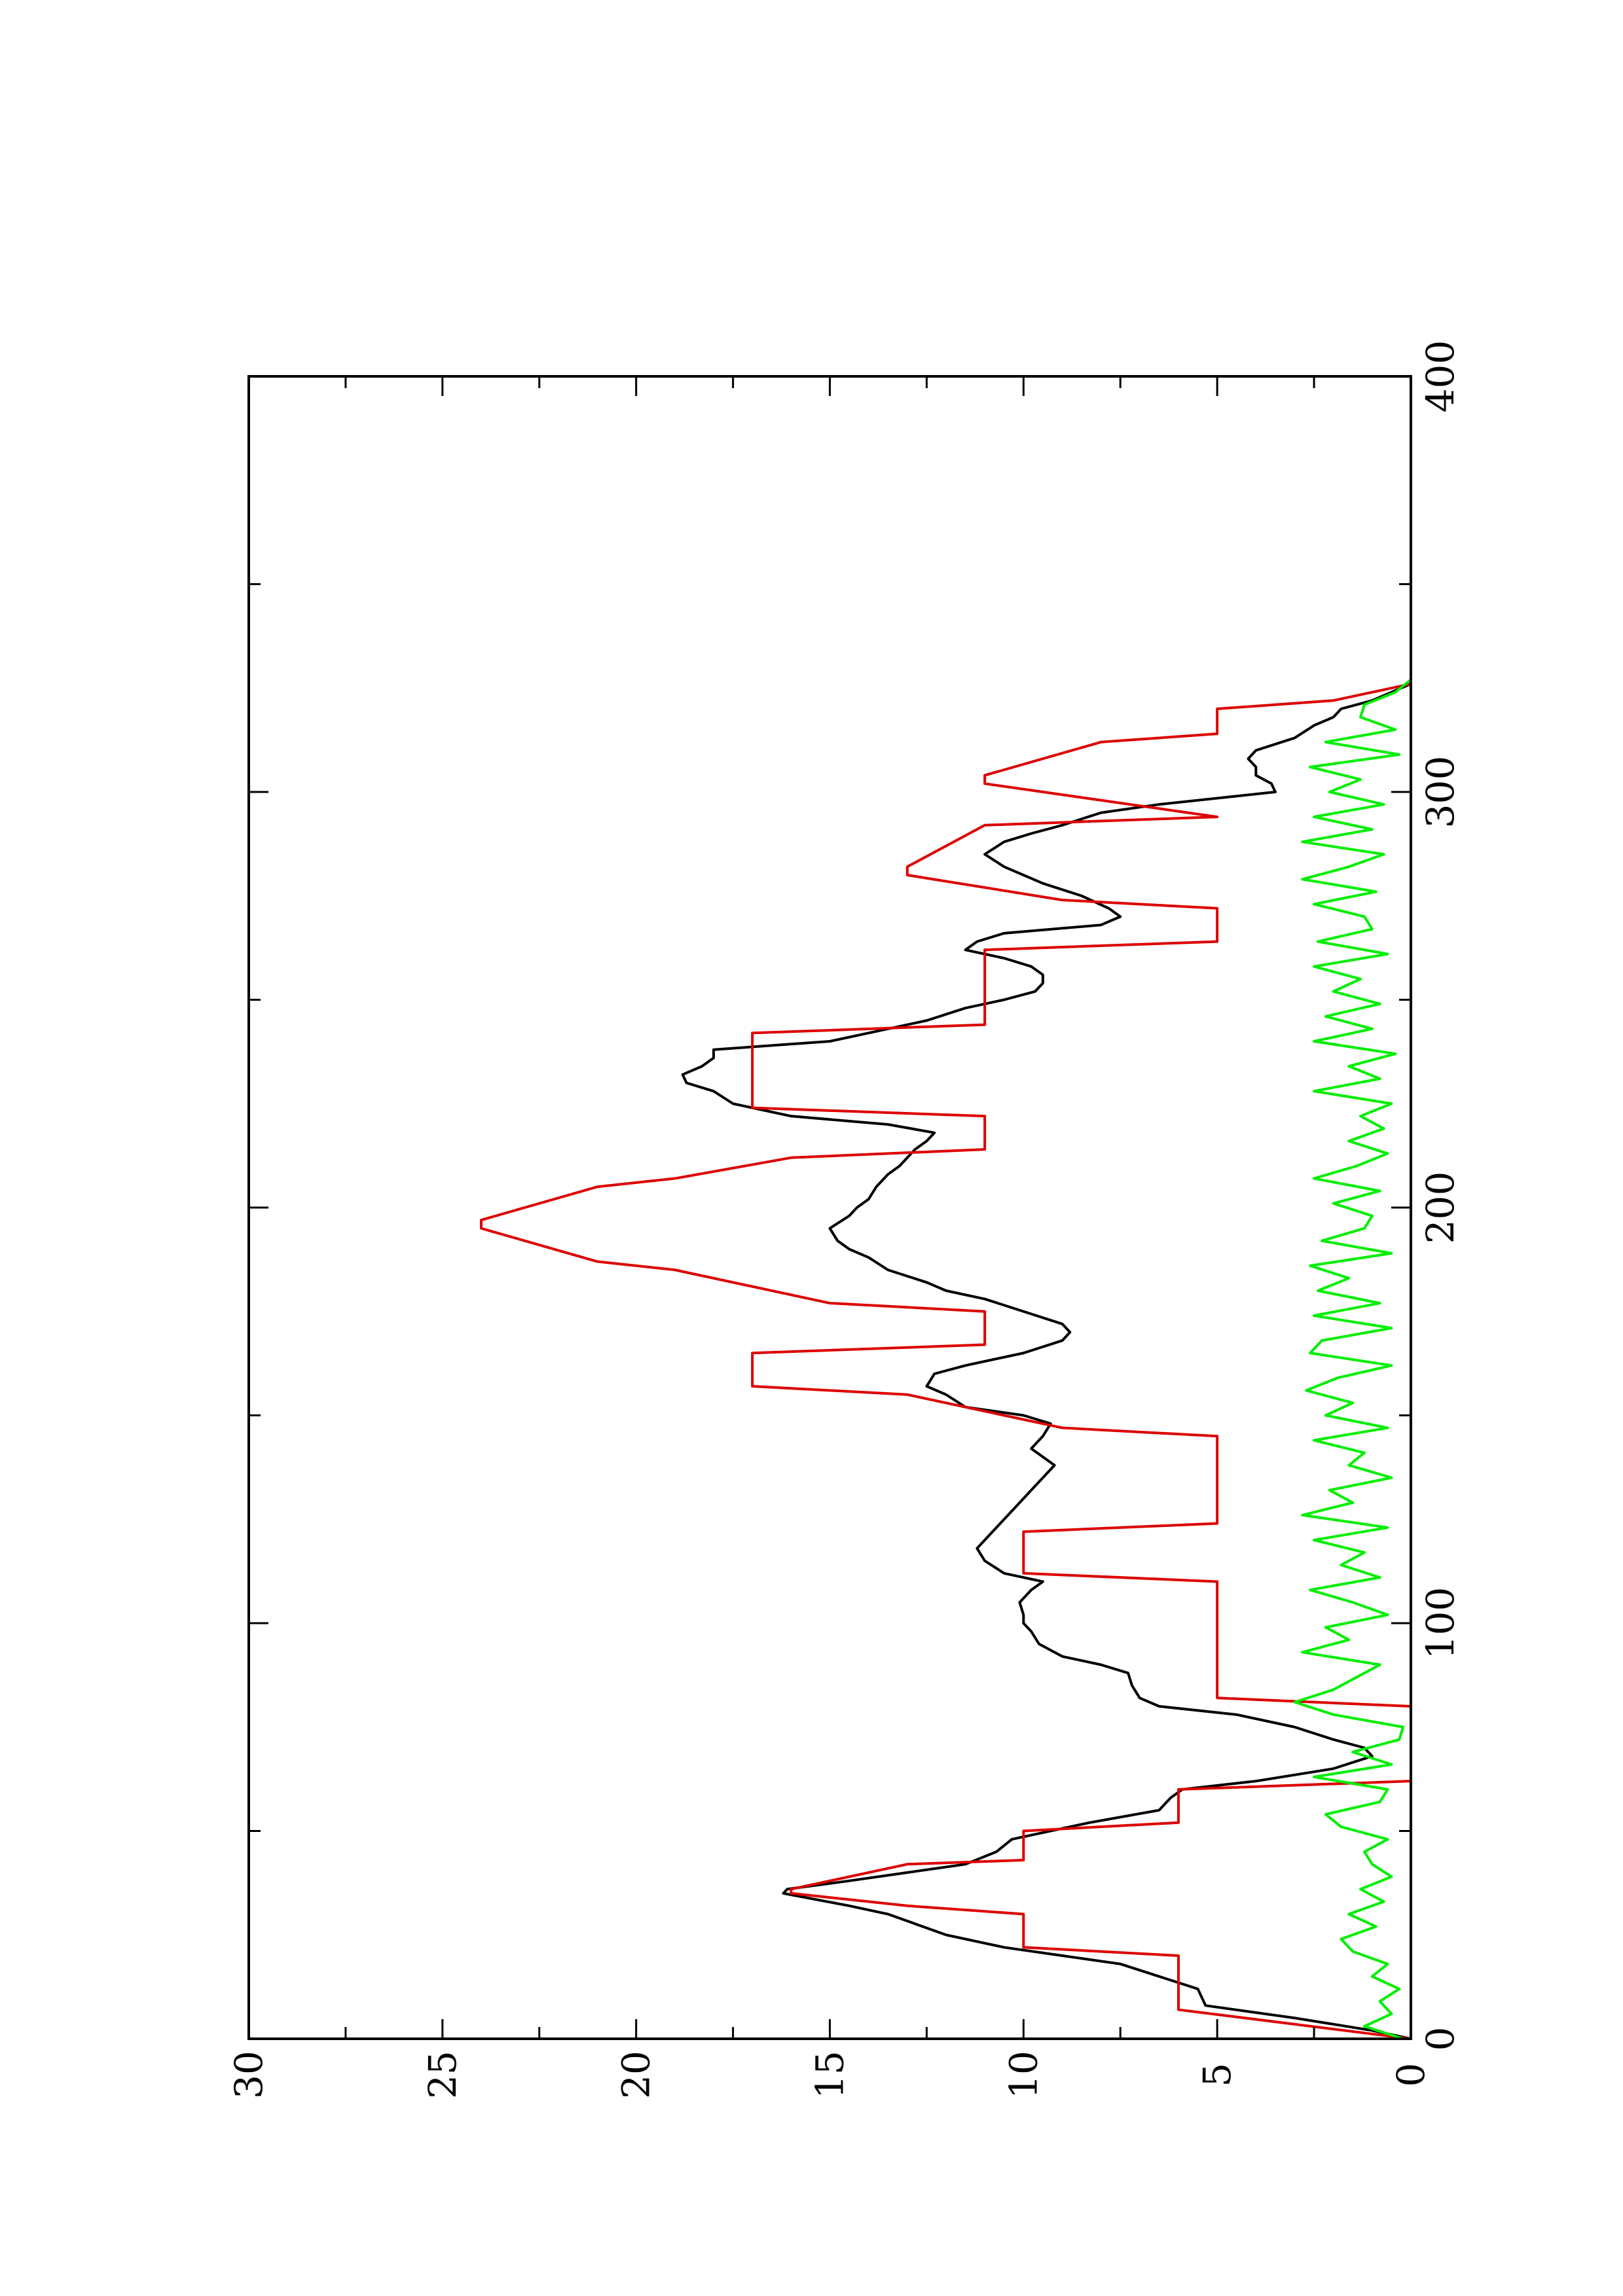  Describe the element at coordinates (1440, 1623) in the screenshot. I see `x-tick-label: 100` at that location.